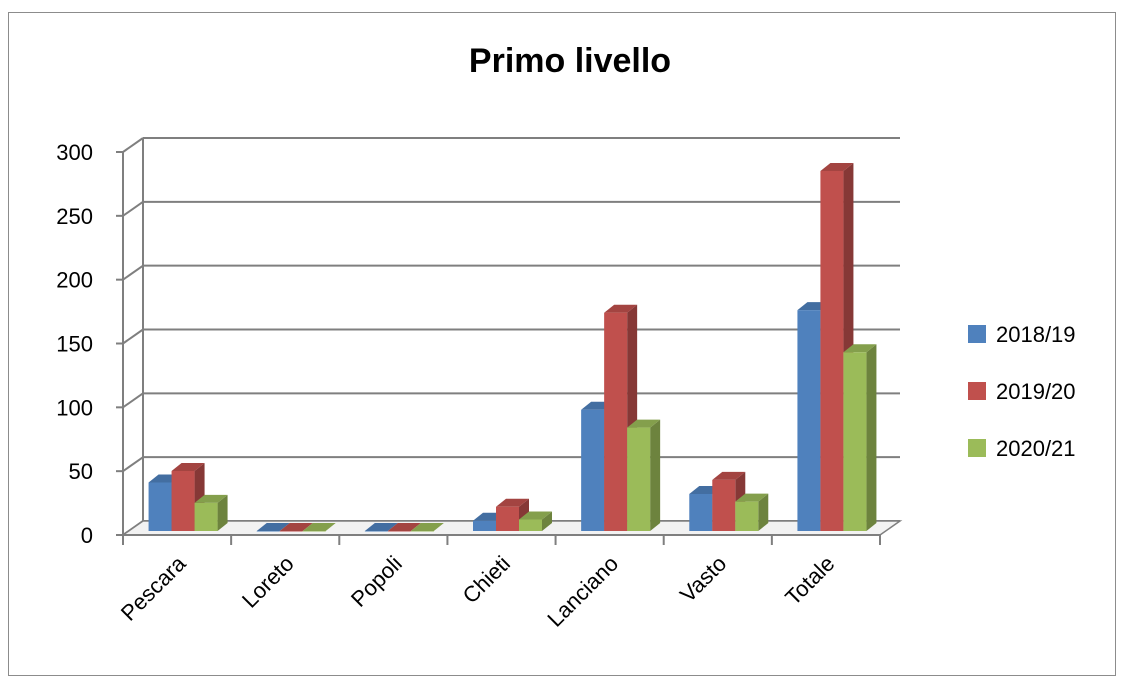  I want to click on legend-label: 2020/21, so click(1036, 448).